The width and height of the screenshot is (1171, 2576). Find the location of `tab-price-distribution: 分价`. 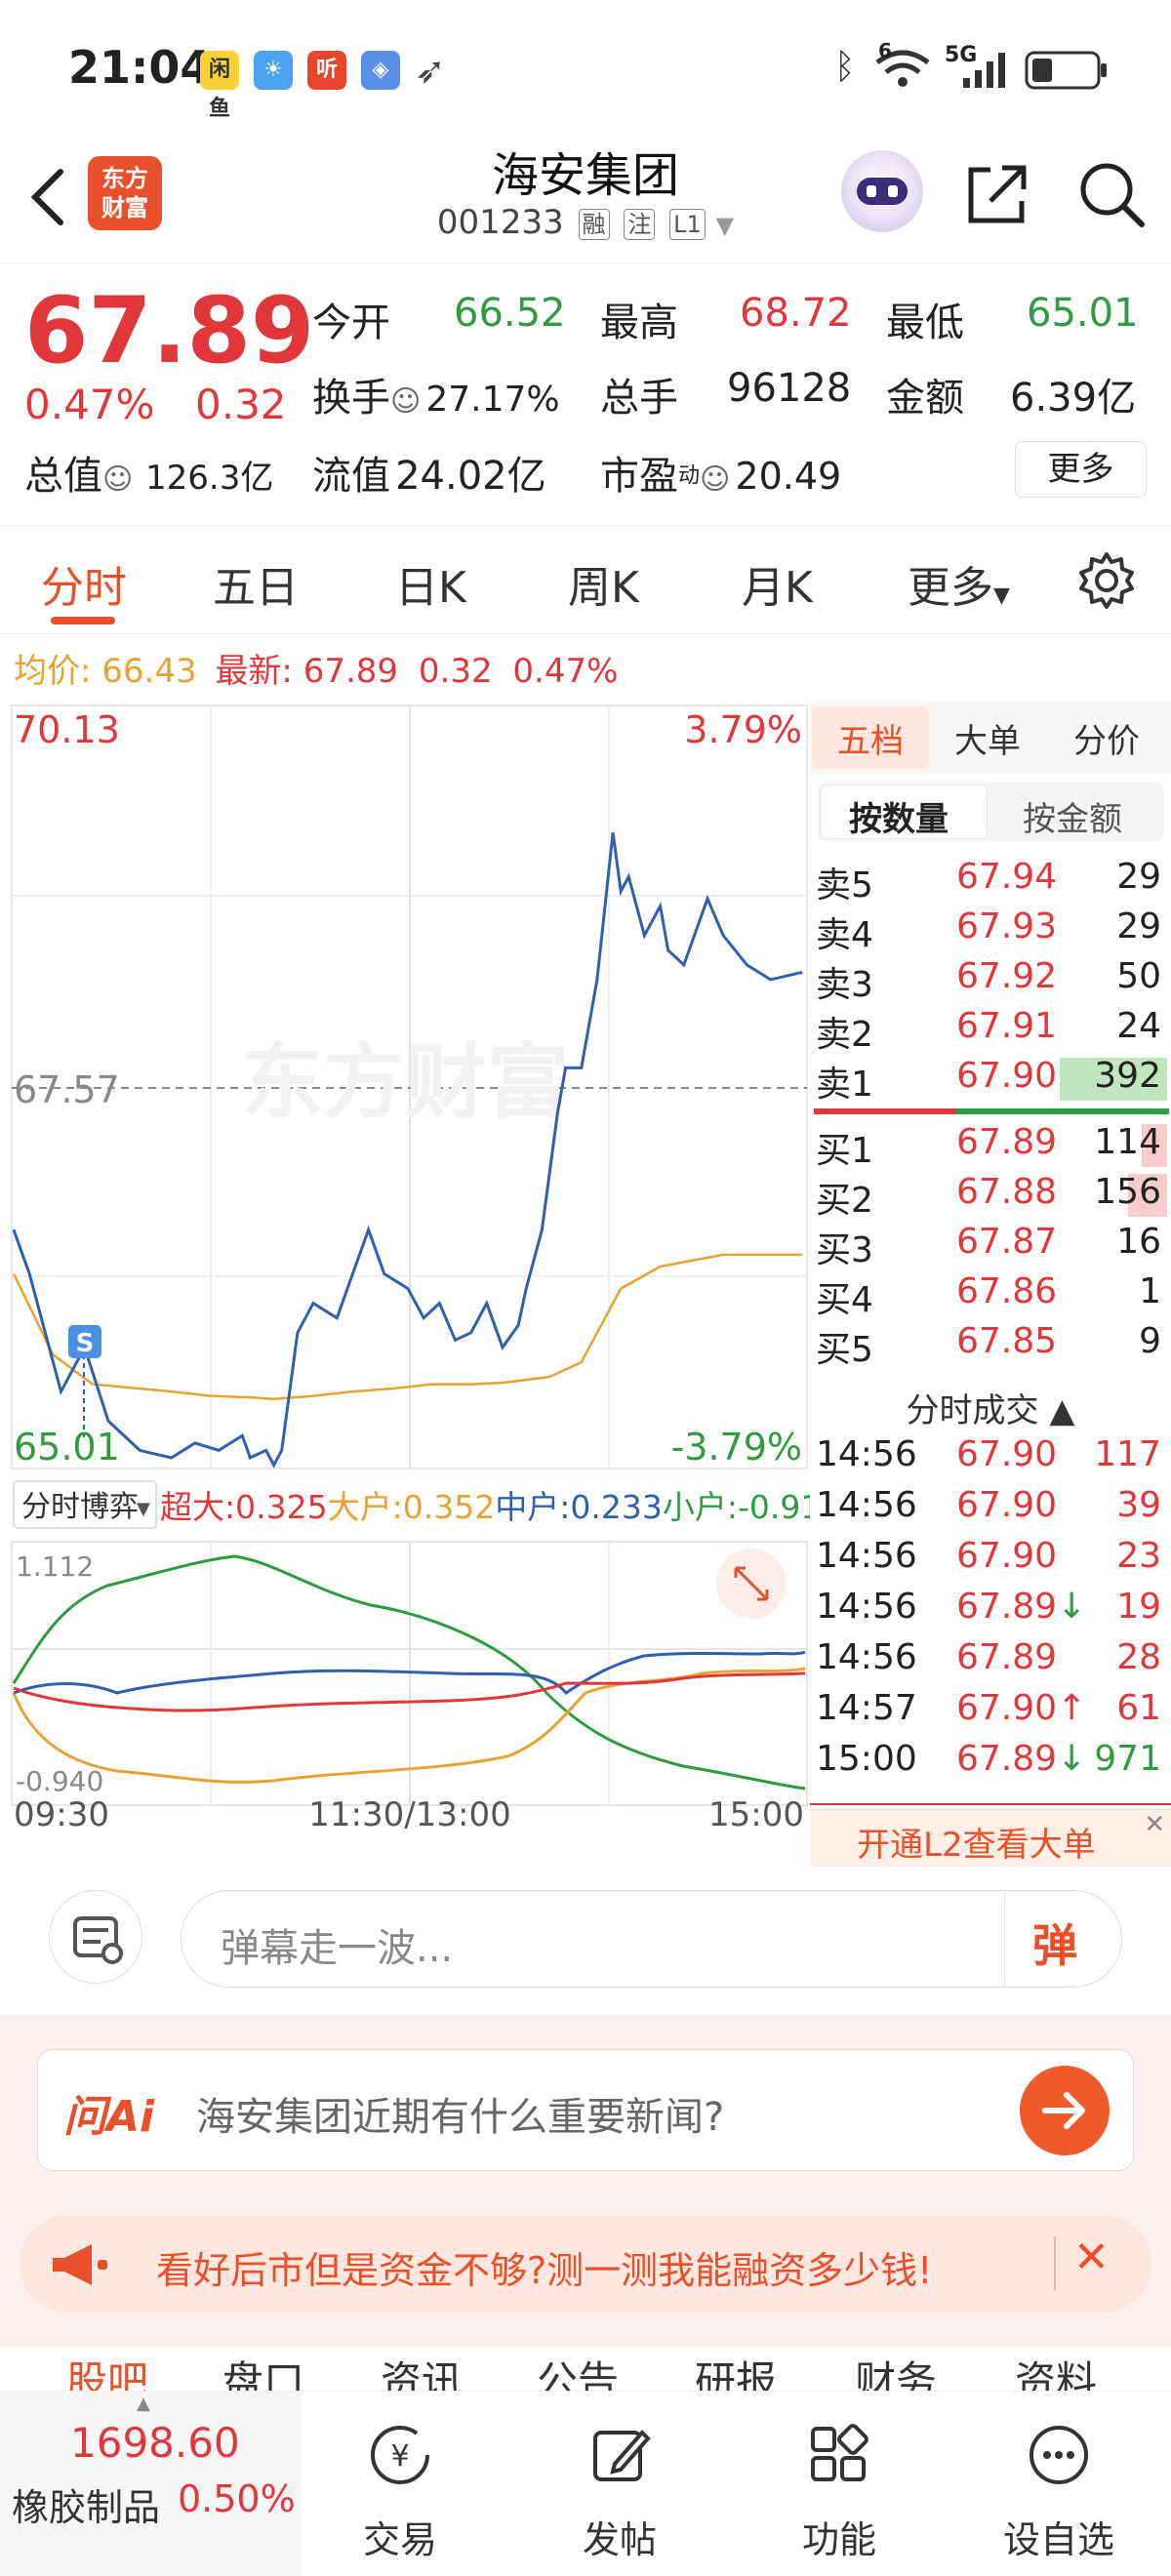

tab-price-distribution: 分价 is located at coordinates (1106, 741).